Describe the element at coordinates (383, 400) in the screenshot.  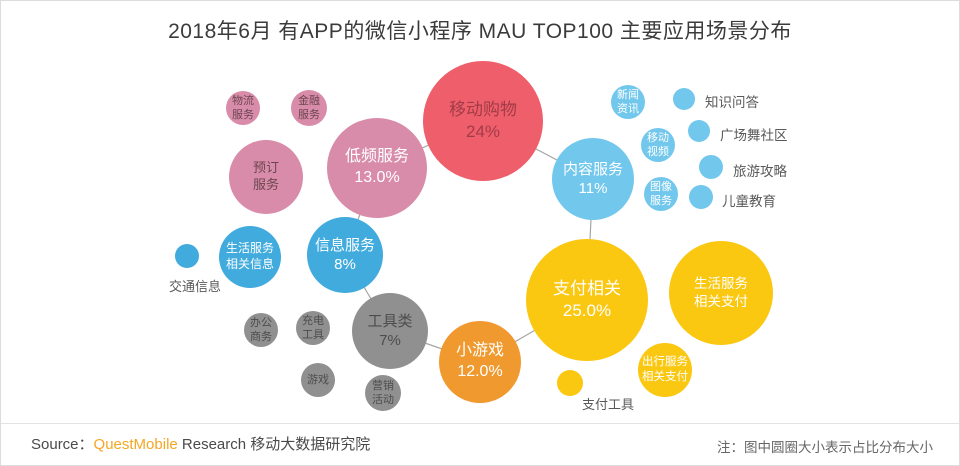
I see `bubble-label-line: 活动` at that location.